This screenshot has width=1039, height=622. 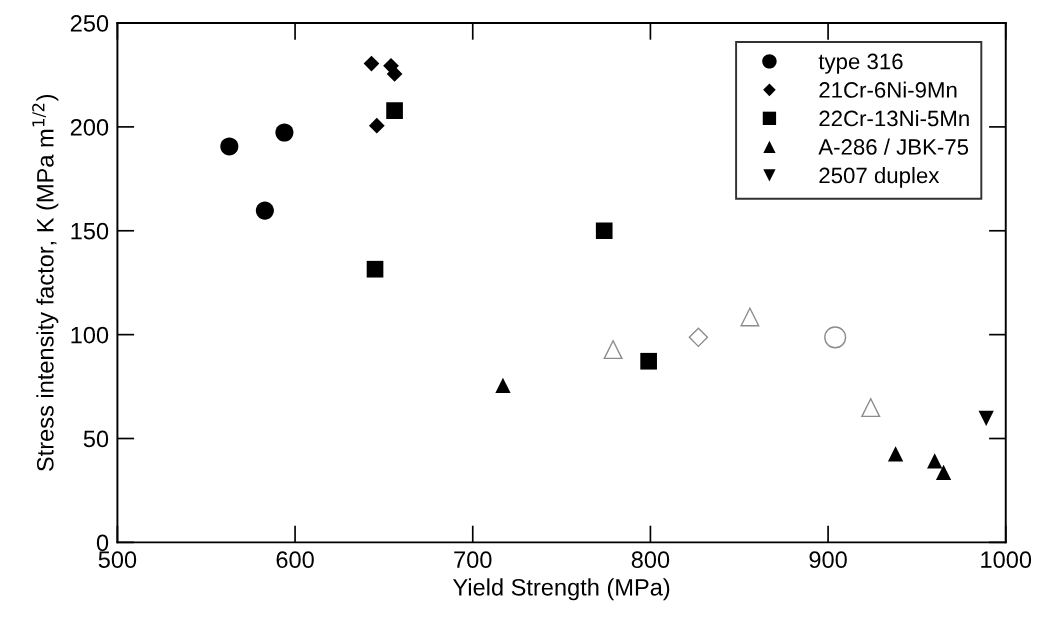 I want to click on x-tick-label: 900, so click(x=828, y=560).